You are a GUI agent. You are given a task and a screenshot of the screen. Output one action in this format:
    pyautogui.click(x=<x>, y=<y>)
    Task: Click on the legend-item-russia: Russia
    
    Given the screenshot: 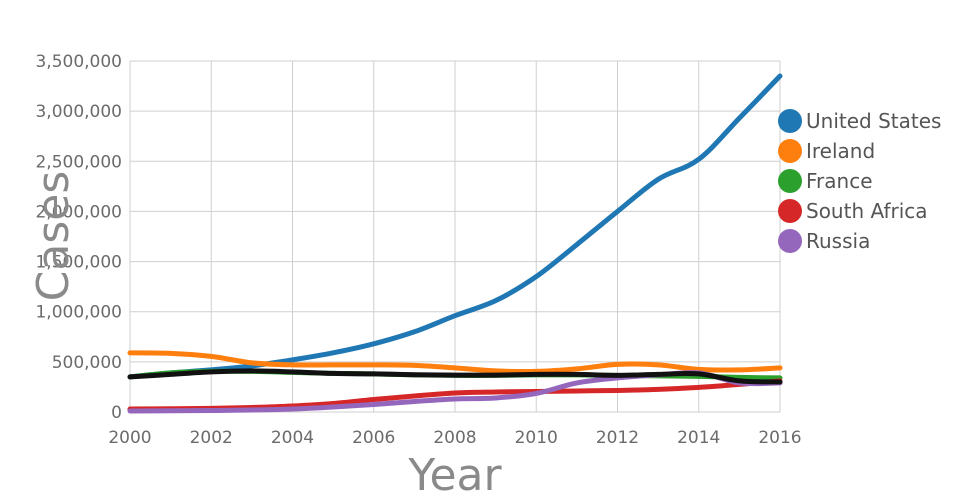 What is the action you would take?
    pyautogui.click(x=824, y=241)
    